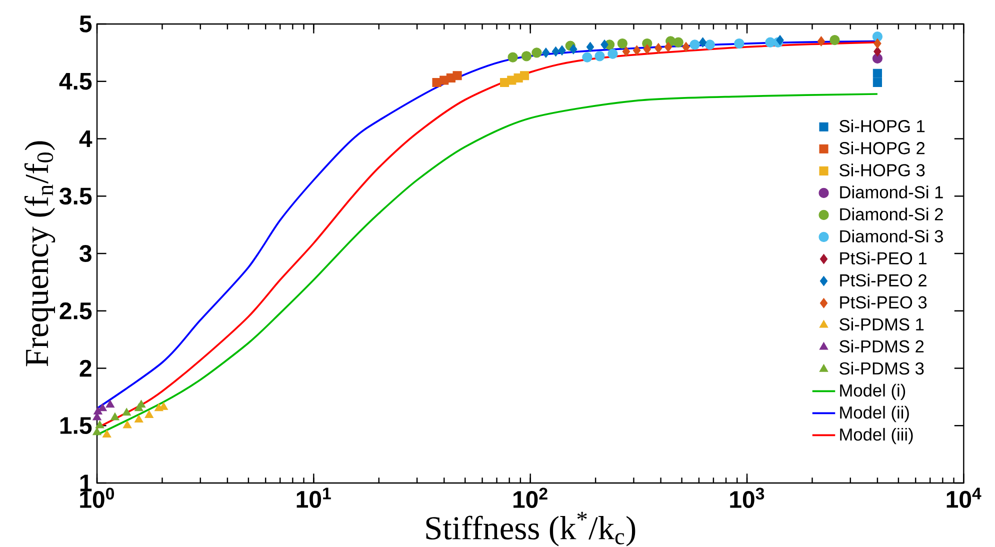 This screenshot has width=995, height=547. What do you see at coordinates (873, 392) in the screenshot?
I see `legend-label: Model (i)` at bounding box center [873, 392].